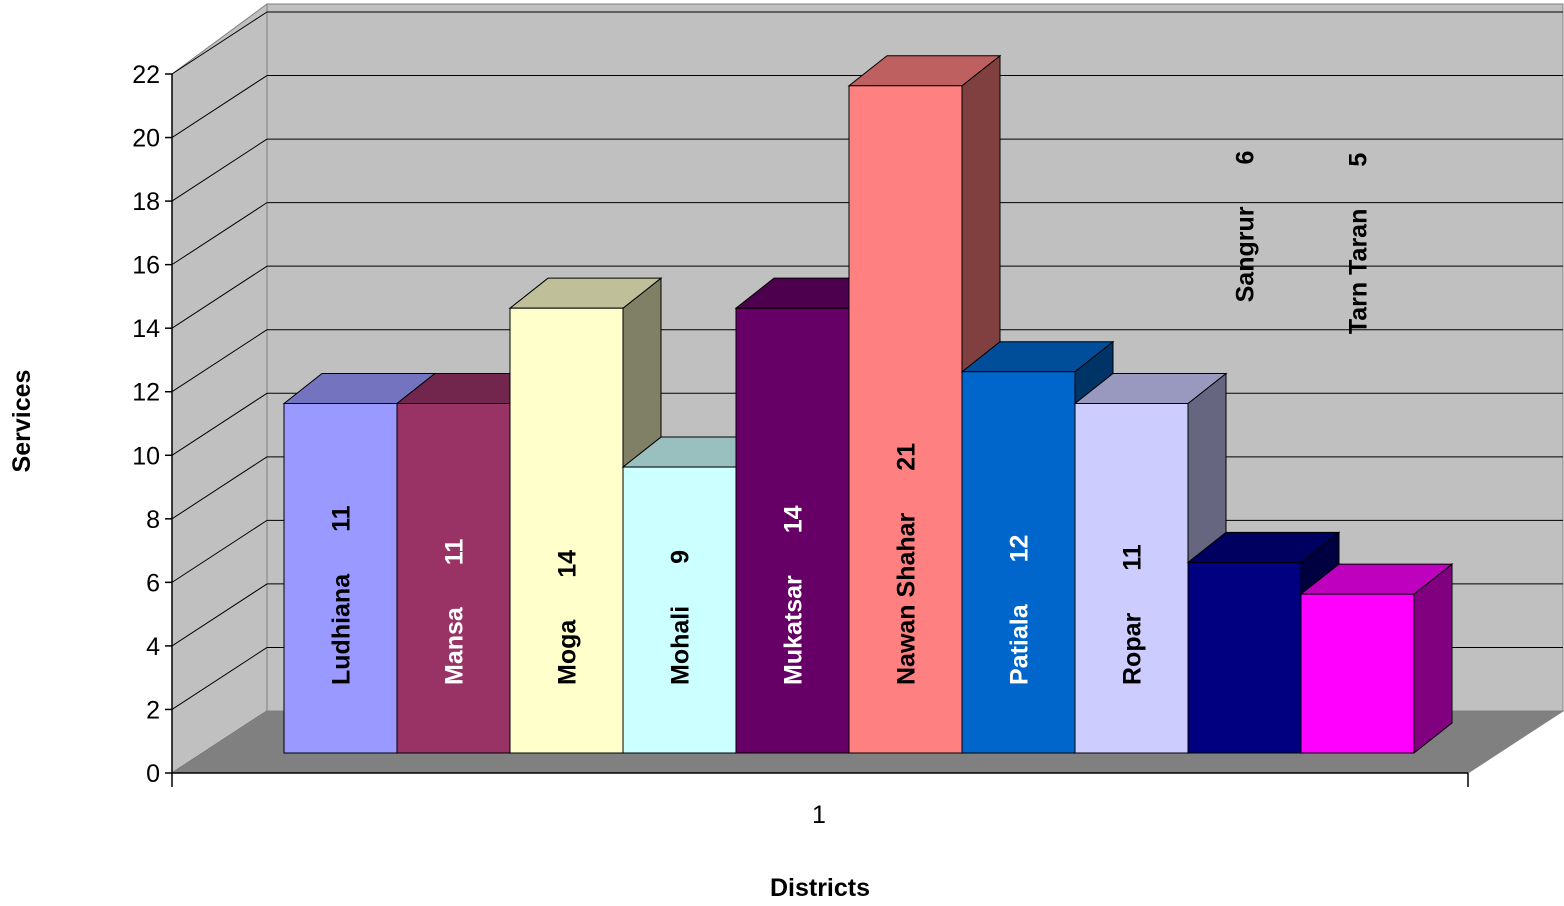  Describe the element at coordinates (146, 329) in the screenshot. I see `y-tick-label: 14` at that location.